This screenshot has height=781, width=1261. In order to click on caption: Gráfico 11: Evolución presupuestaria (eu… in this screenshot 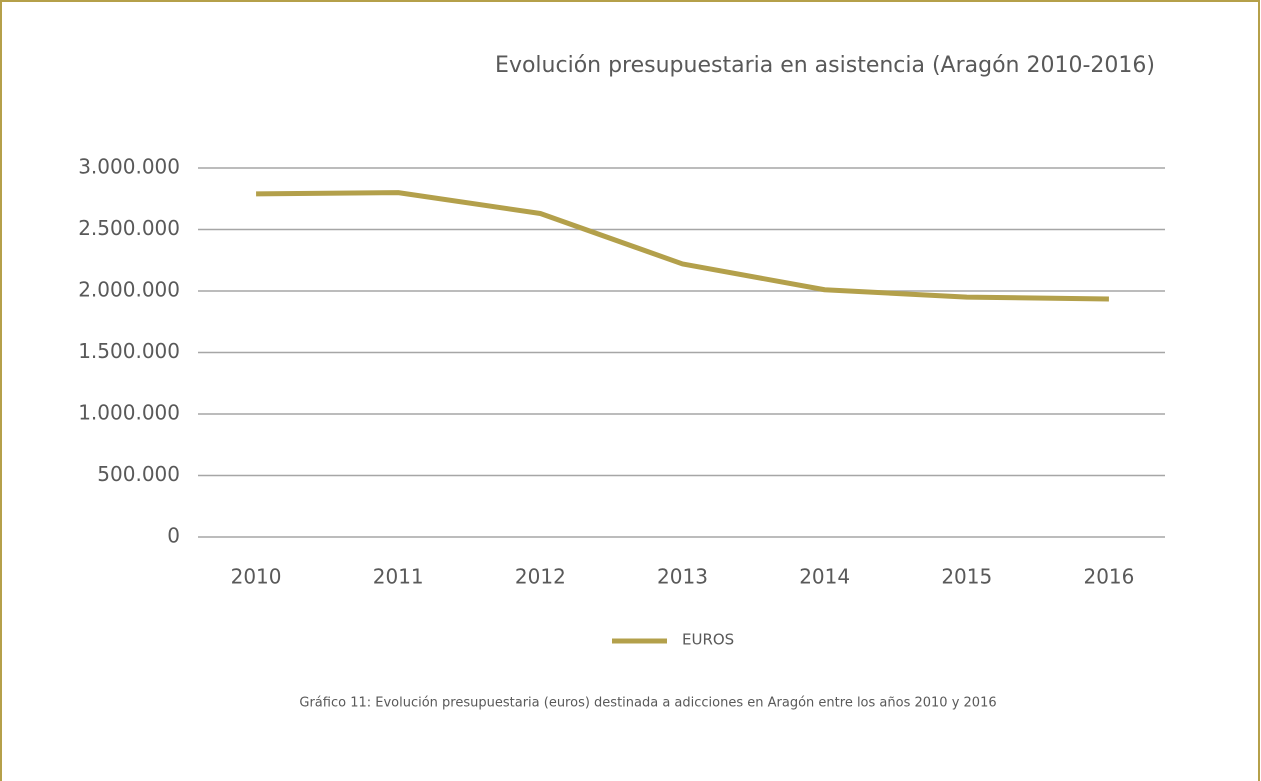, I will do `click(647, 703)`.